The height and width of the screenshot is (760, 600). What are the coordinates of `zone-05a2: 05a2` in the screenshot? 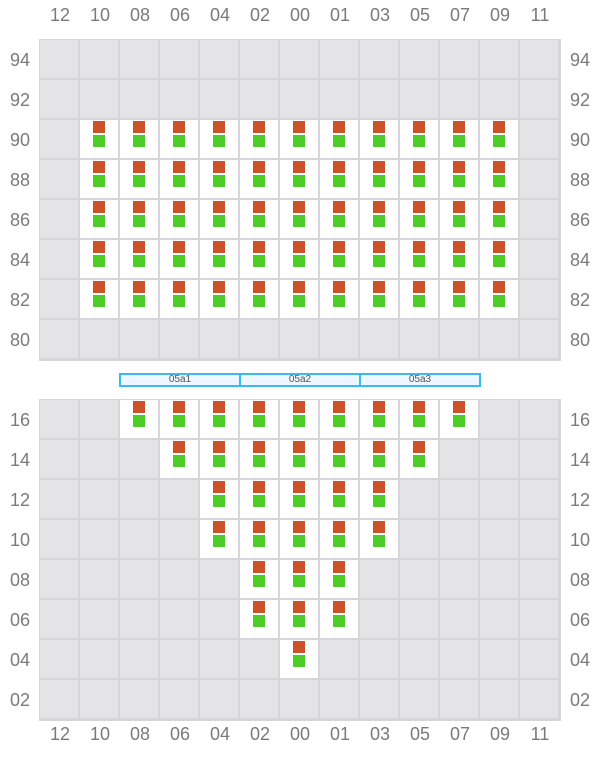 It's located at (300, 380).